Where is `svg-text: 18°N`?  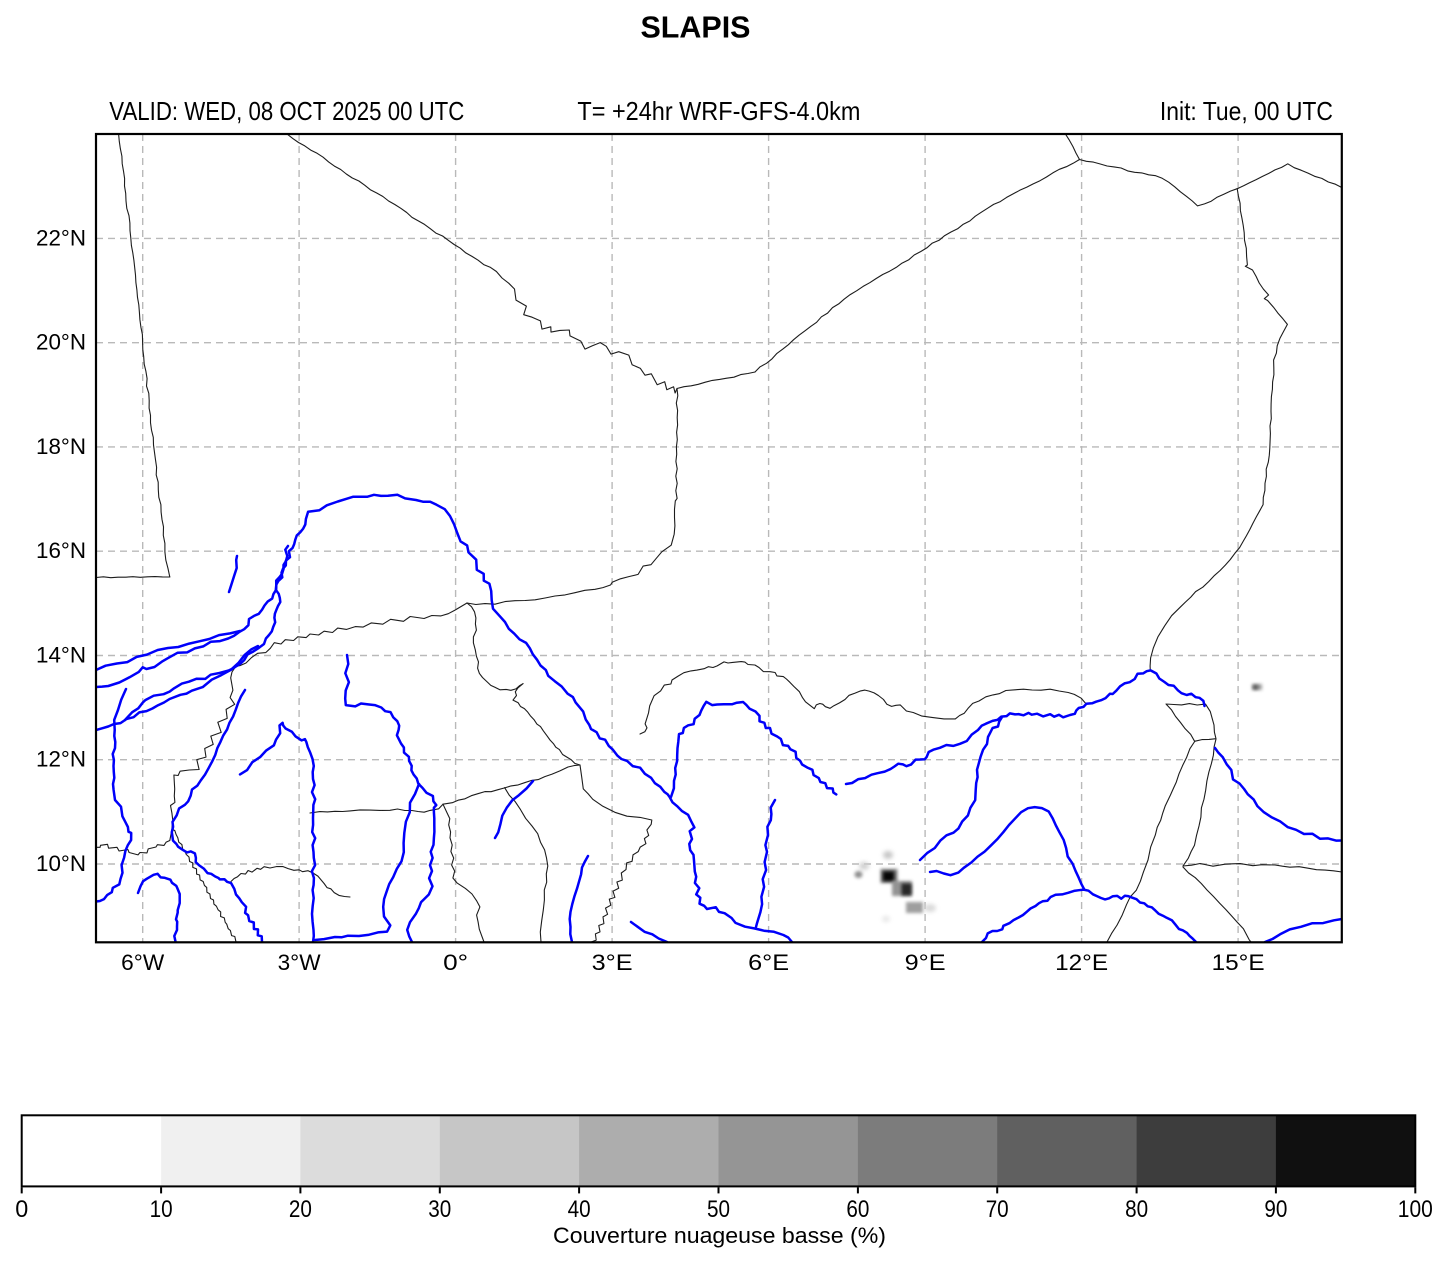
svg-text: 18°N is located at coordinates (61, 446).